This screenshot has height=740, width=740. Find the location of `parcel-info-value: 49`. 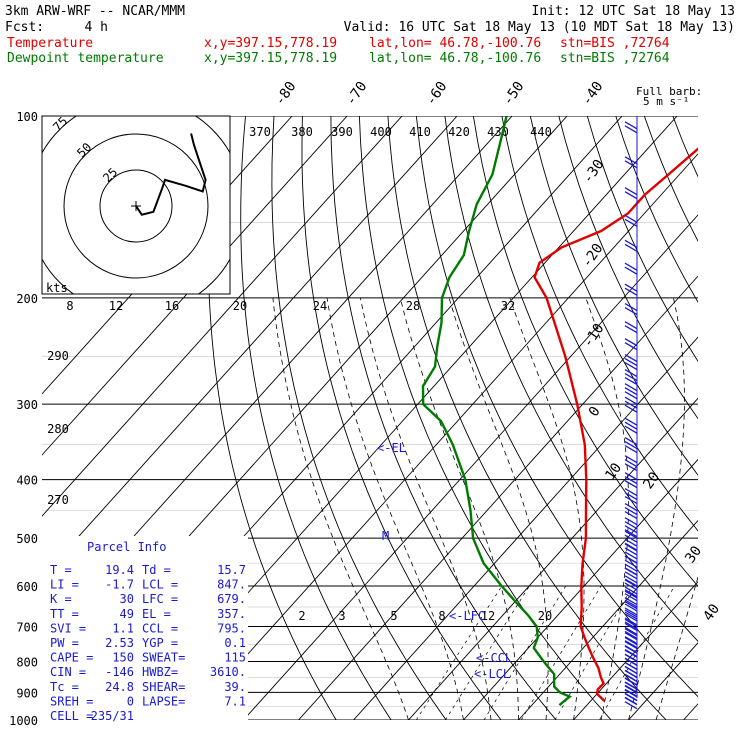

parcel-info-value: 49 is located at coordinates (127, 614).